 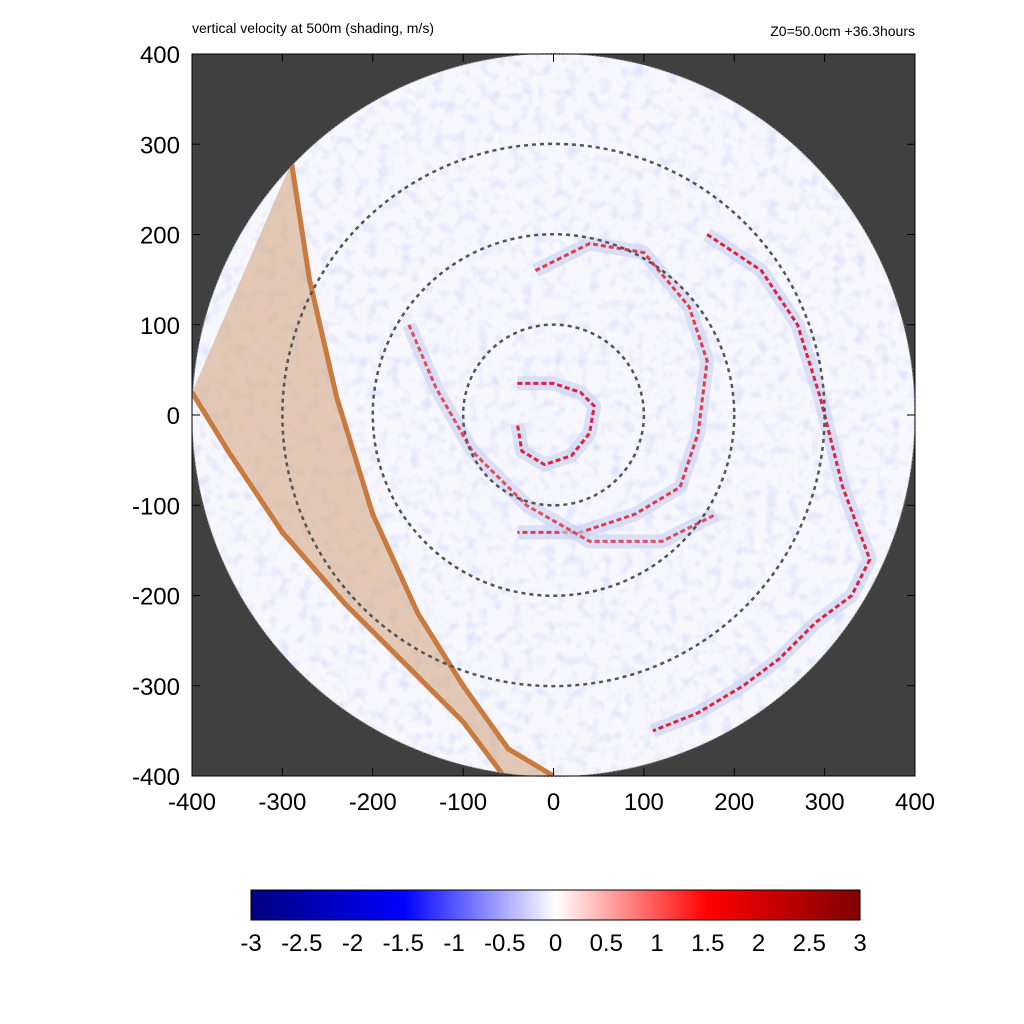 What do you see at coordinates (156, 506) in the screenshot?
I see `y-tick-label: -100` at bounding box center [156, 506].